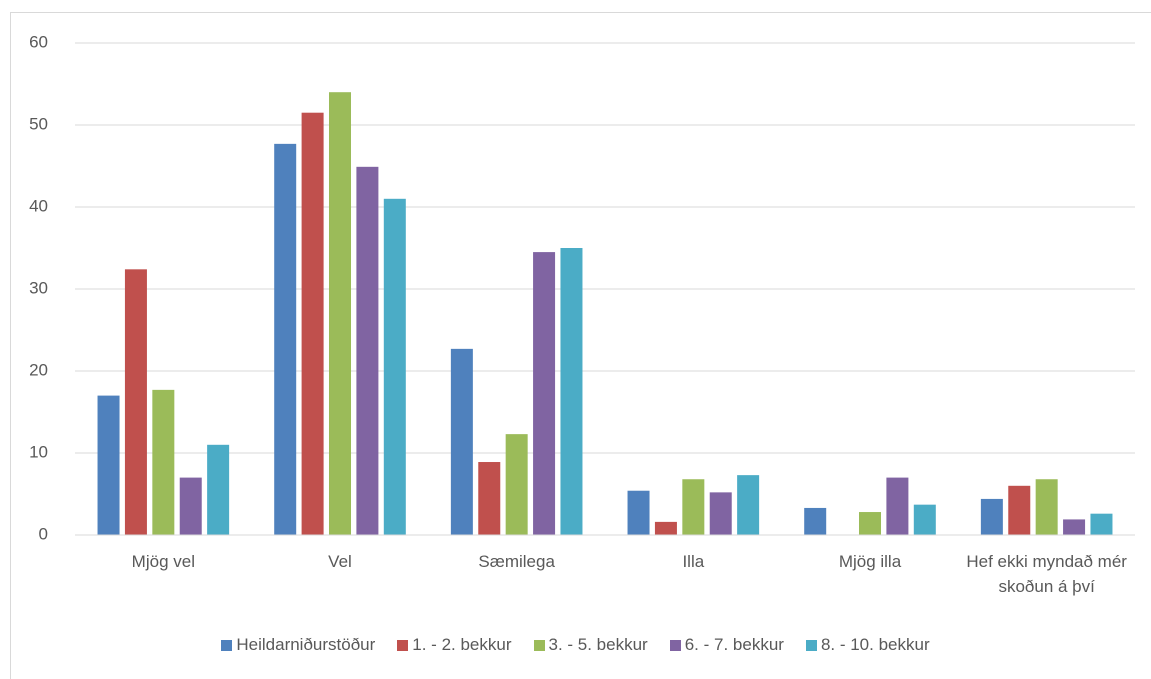 This screenshot has width=1151, height=679. I want to click on legend-item: 8. - 10. bekkur, so click(867, 645).